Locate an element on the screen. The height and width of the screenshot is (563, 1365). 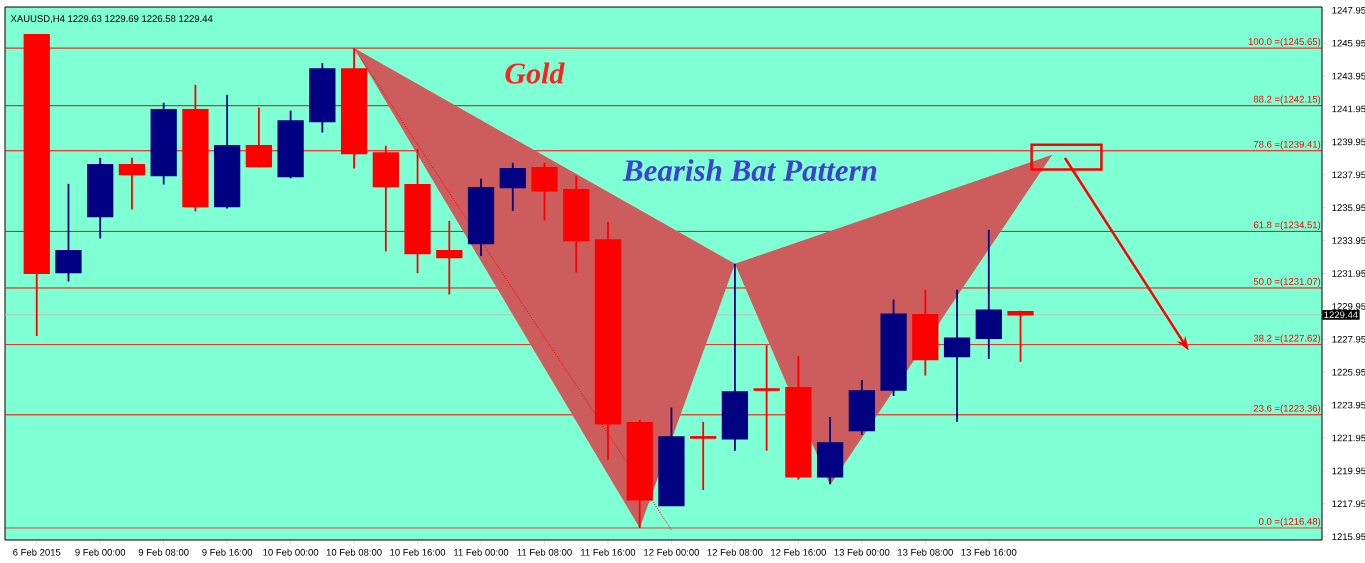
x-tick-label: 11 Feb 16:00 is located at coordinates (608, 552).